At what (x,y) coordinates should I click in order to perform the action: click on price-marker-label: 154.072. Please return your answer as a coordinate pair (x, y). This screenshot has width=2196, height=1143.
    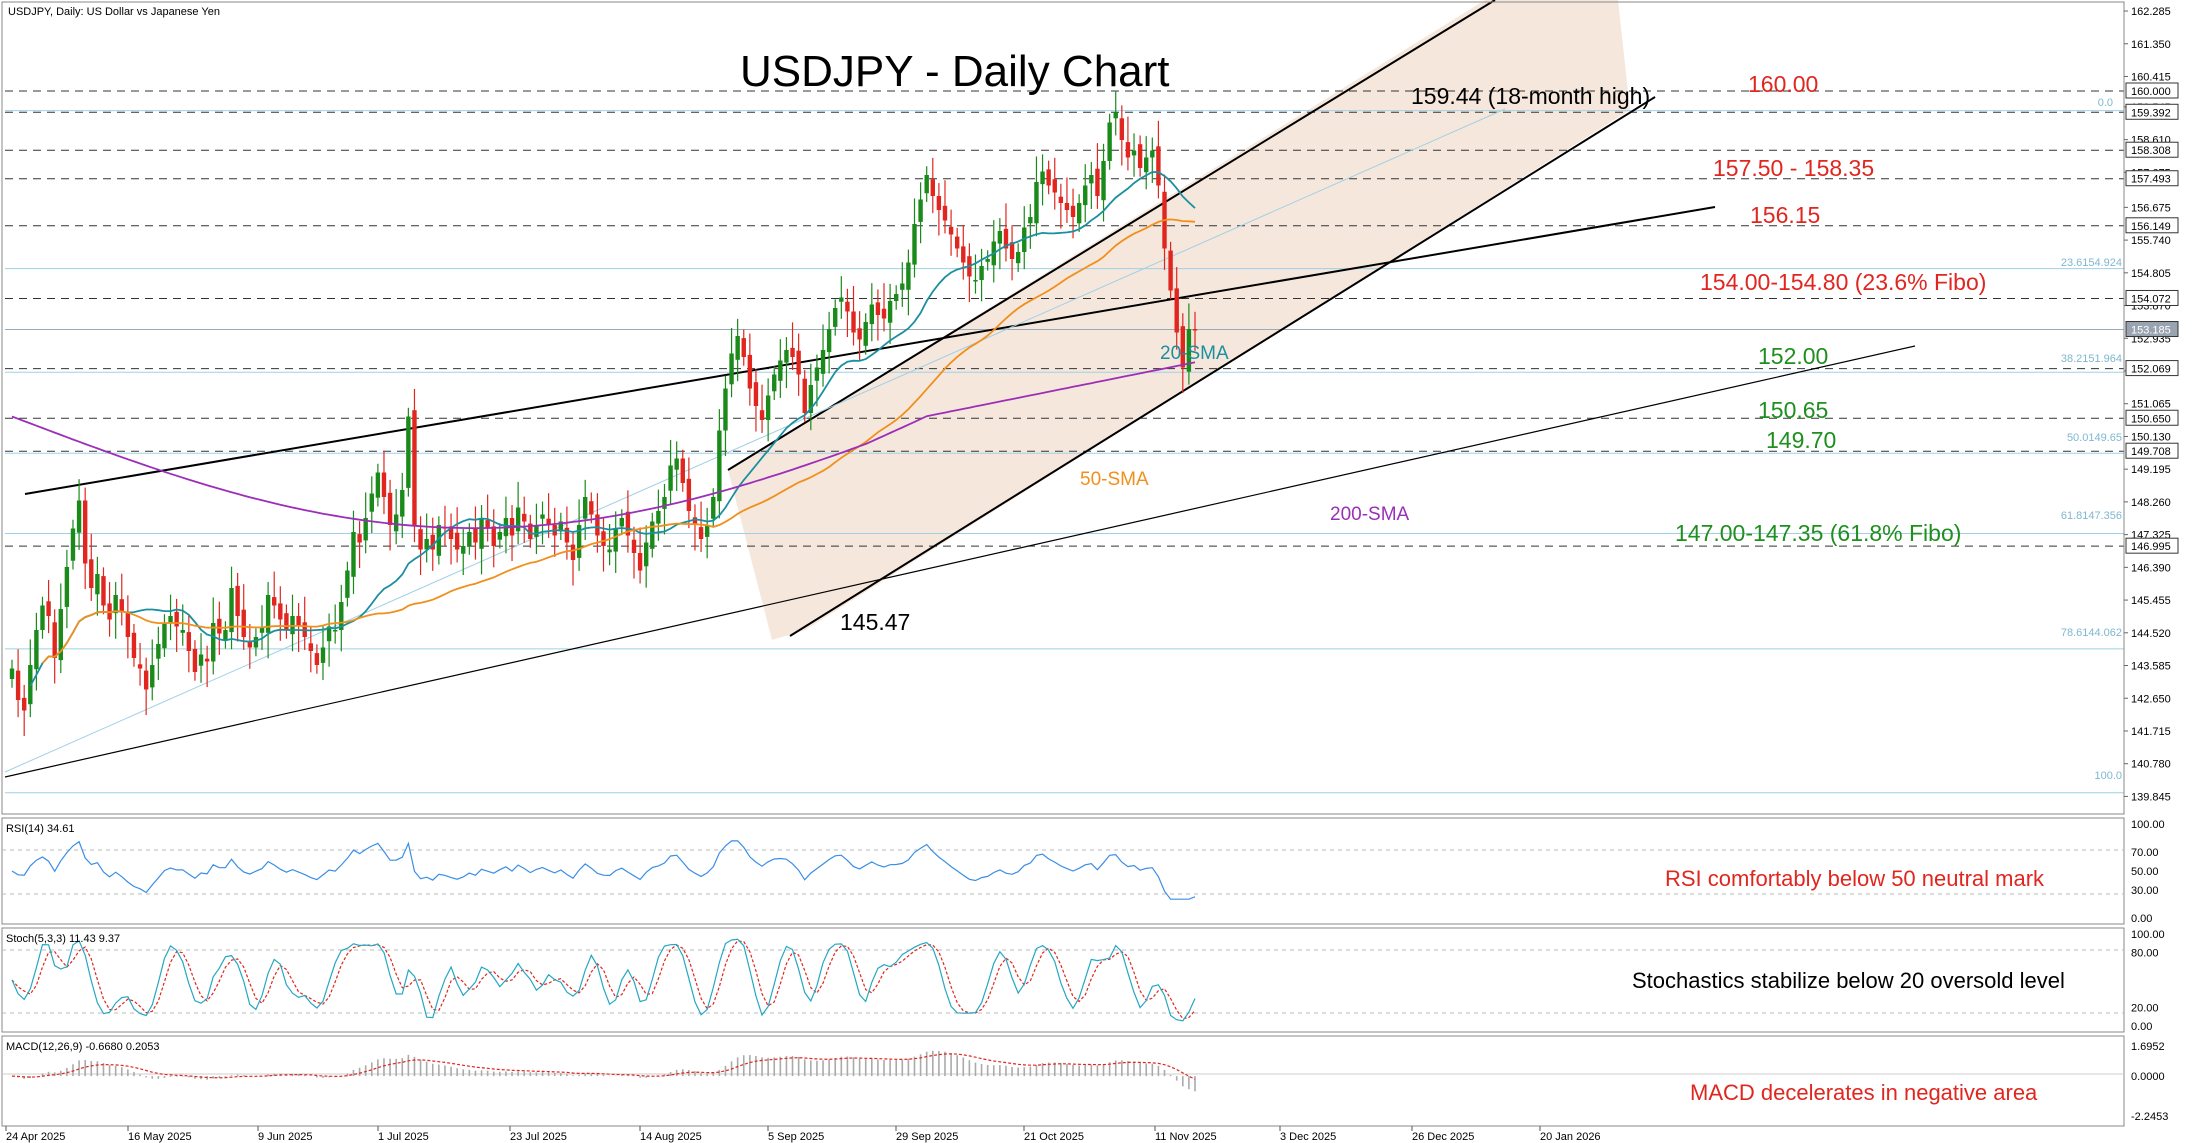
    Looking at the image, I should click on (2151, 299).